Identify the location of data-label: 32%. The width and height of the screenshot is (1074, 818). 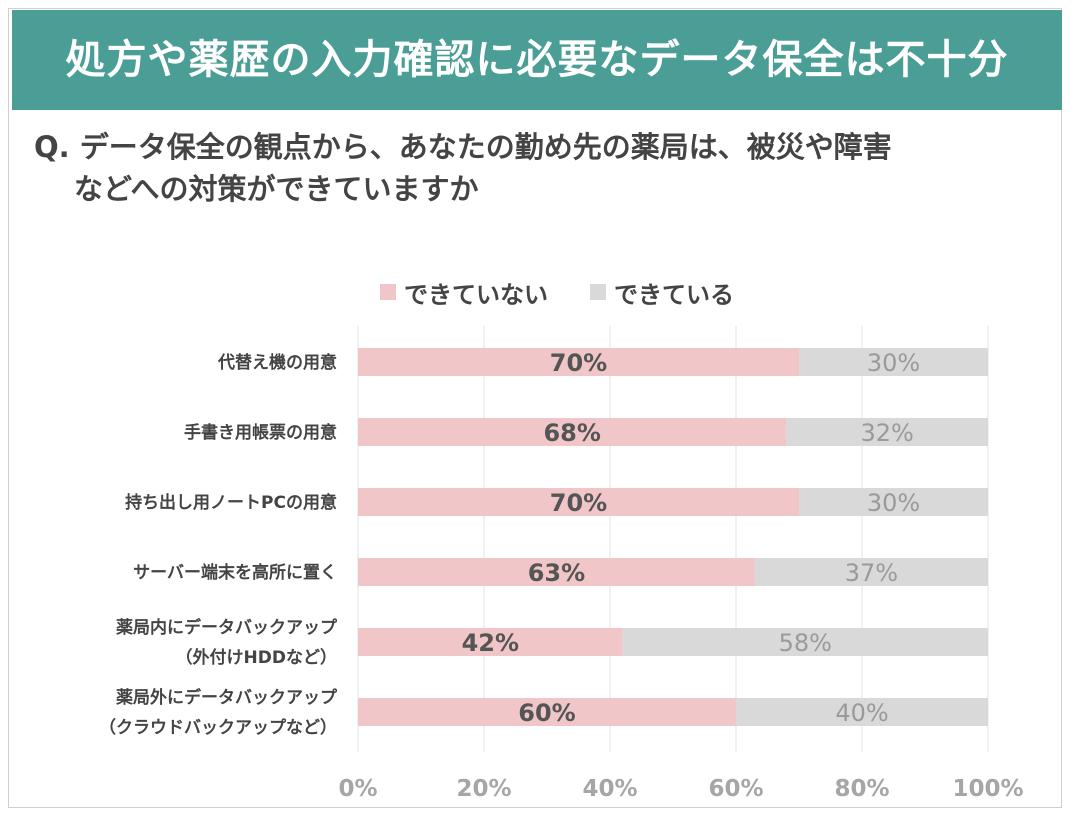
(887, 433).